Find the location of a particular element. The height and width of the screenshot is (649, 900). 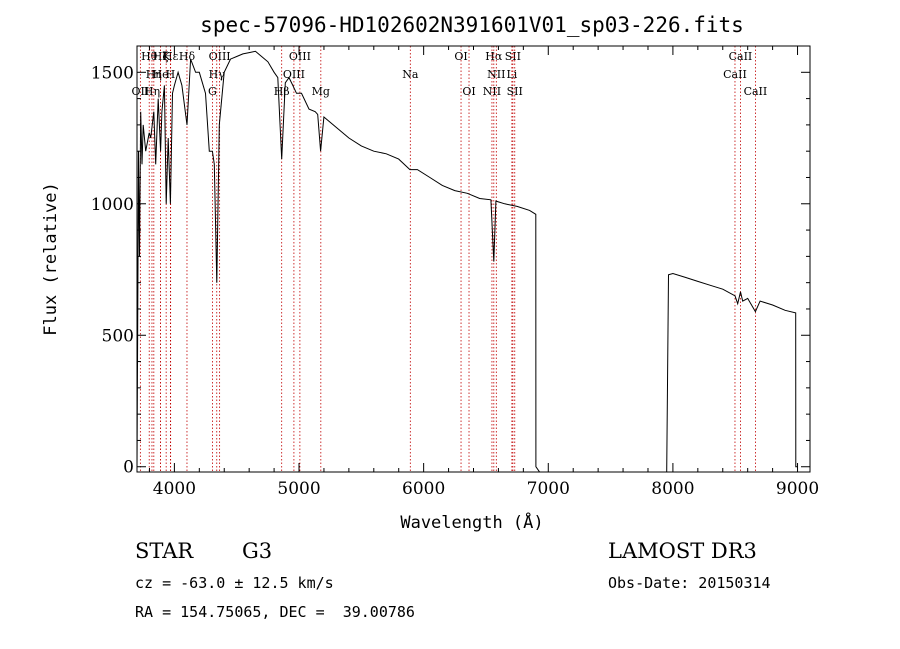

line-label-10: CaII is located at coordinates (741, 56).